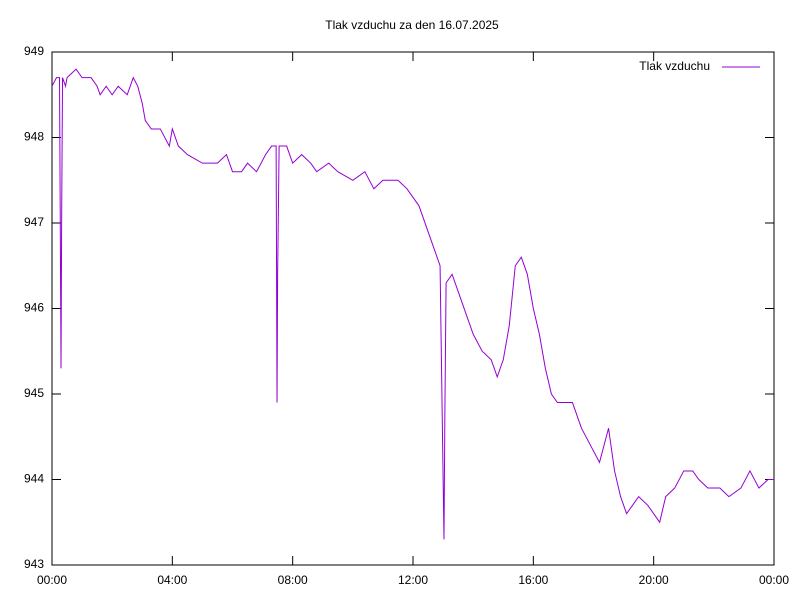  What do you see at coordinates (34, 564) in the screenshot?
I see `y-tick-label: 943` at bounding box center [34, 564].